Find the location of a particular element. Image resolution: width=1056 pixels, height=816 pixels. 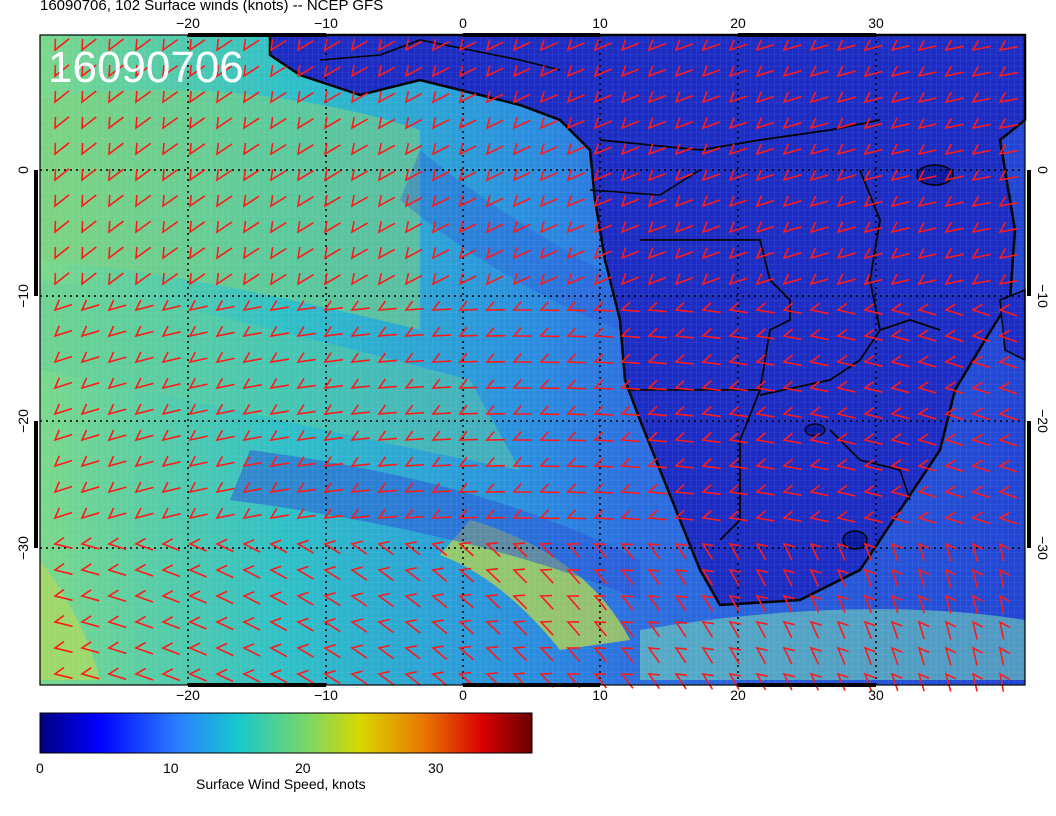

colorbar-tick: 30 is located at coordinates (436, 768).